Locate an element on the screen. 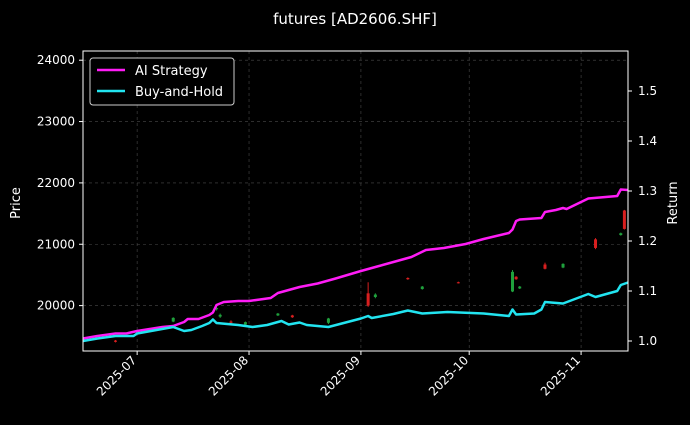 The height and width of the screenshot is (425, 690). y-axis-label-left: Price is located at coordinates (16, 203).